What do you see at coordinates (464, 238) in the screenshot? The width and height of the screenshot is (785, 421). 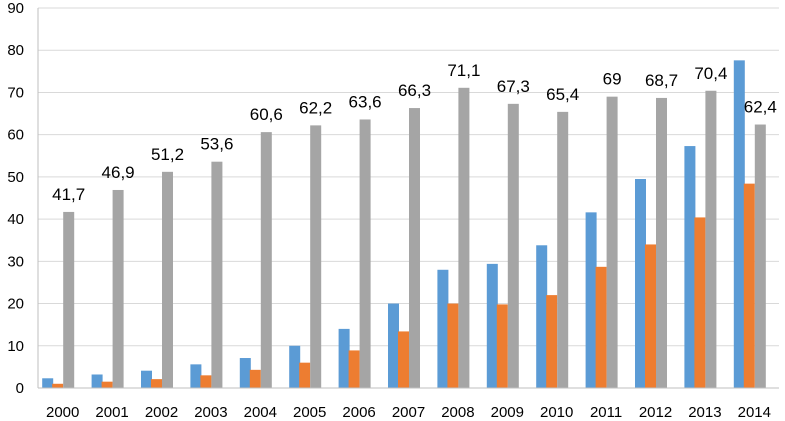 I see `bar-series3-2008` at bounding box center [464, 238].